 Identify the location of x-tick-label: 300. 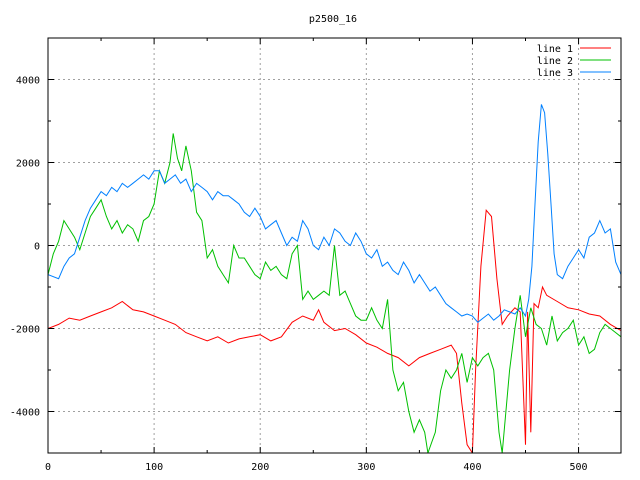
(366, 467).